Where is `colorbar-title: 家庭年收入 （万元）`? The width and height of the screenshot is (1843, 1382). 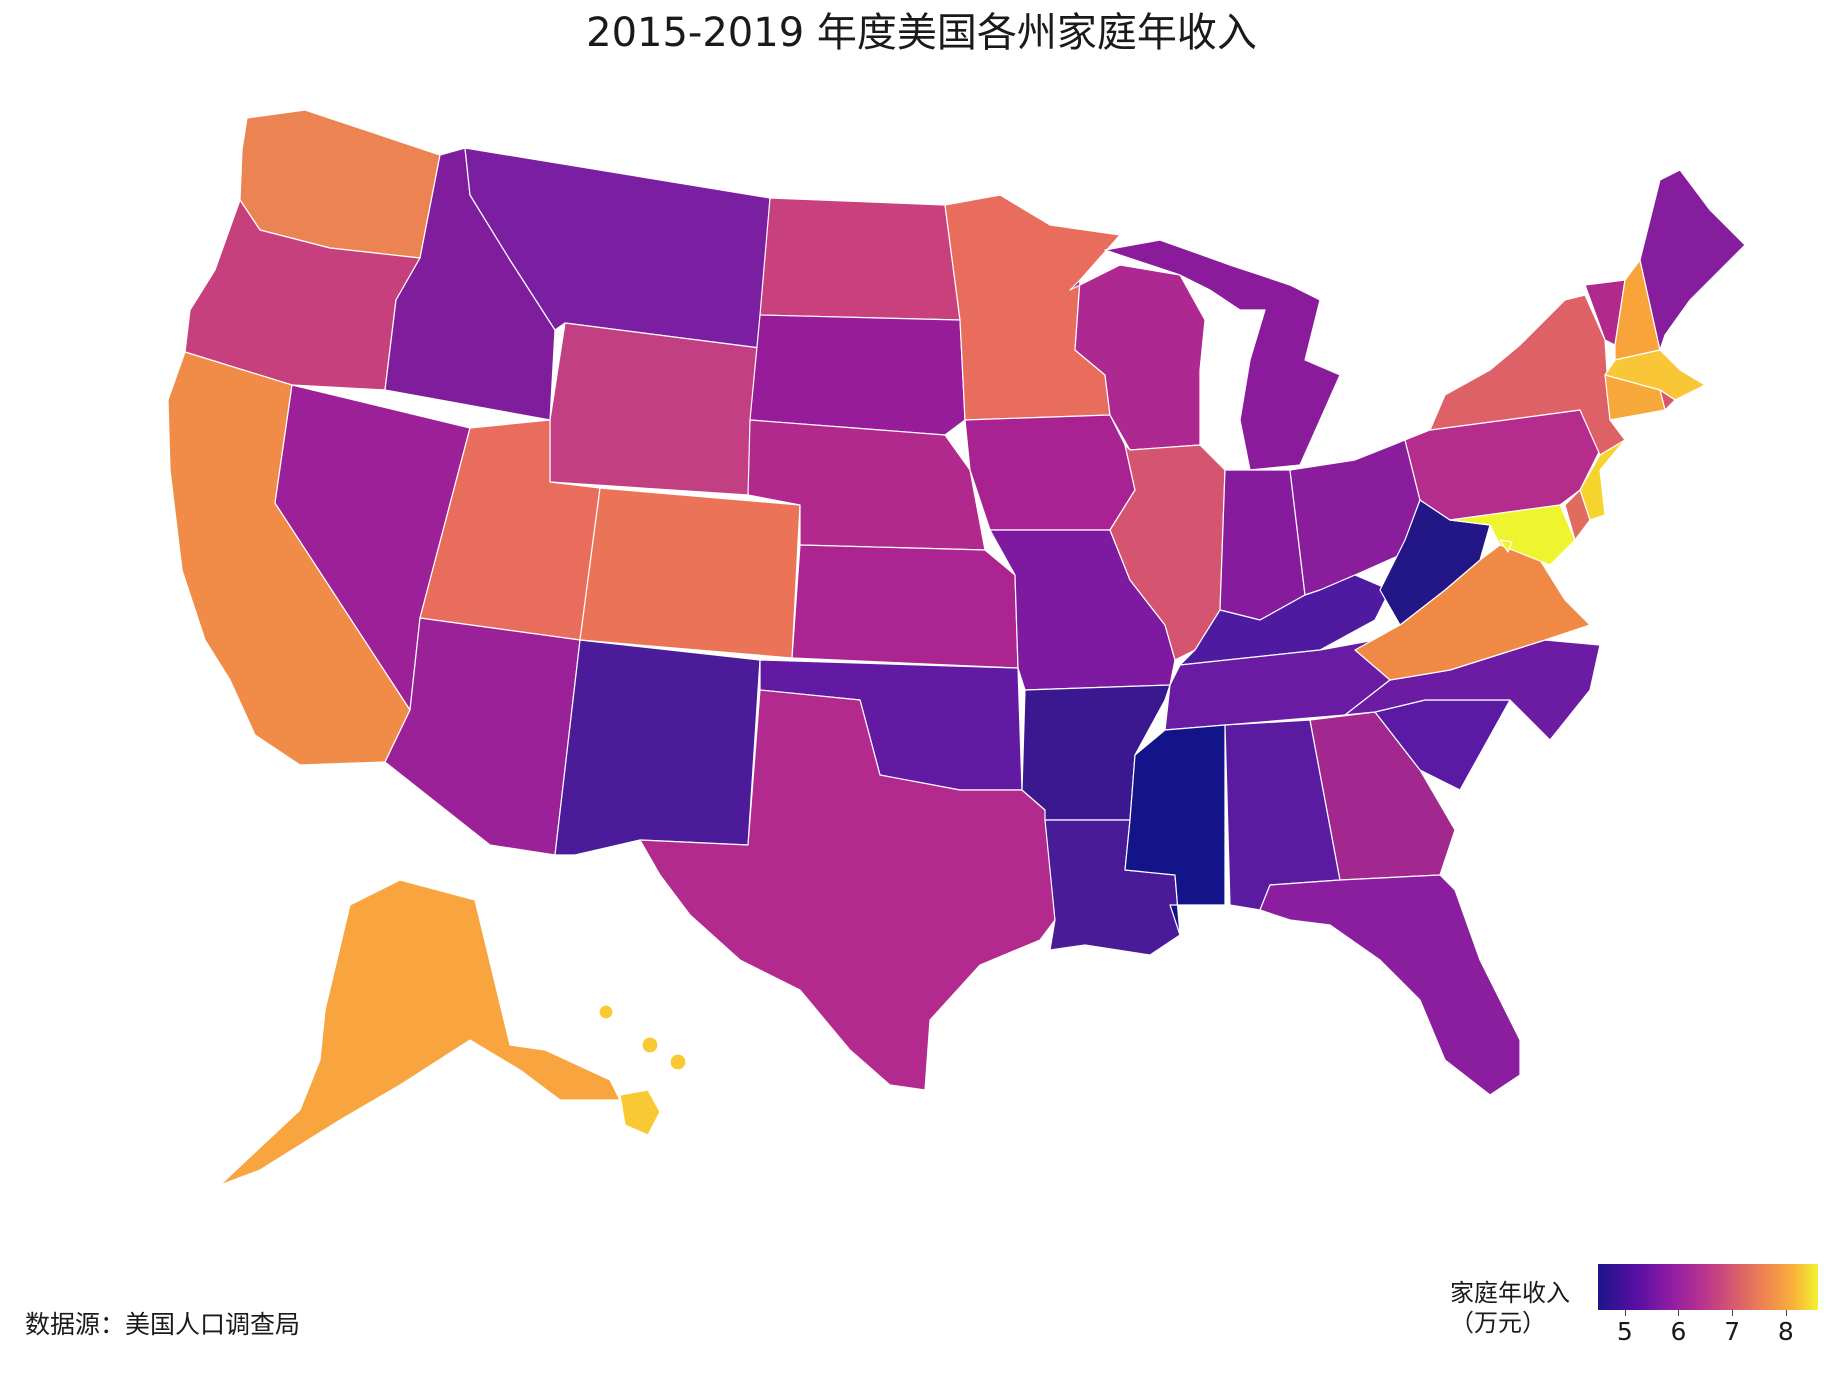 colorbar-title: 家庭年收入 （万元） is located at coordinates (1510, 1308).